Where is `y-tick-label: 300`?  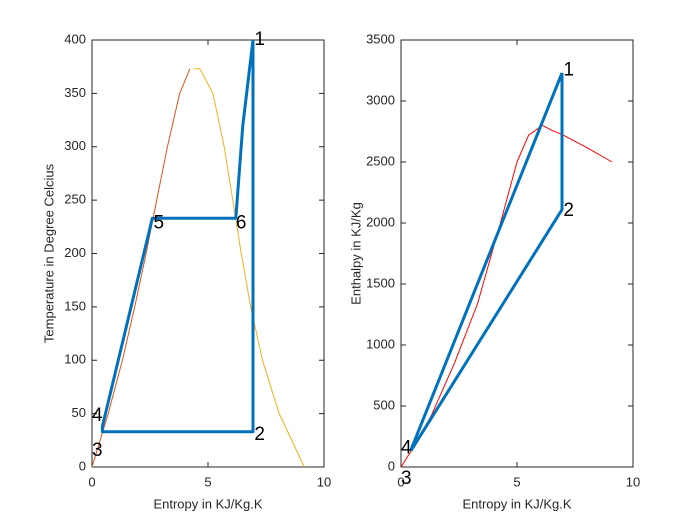 y-tick-label: 300 is located at coordinates (75, 145).